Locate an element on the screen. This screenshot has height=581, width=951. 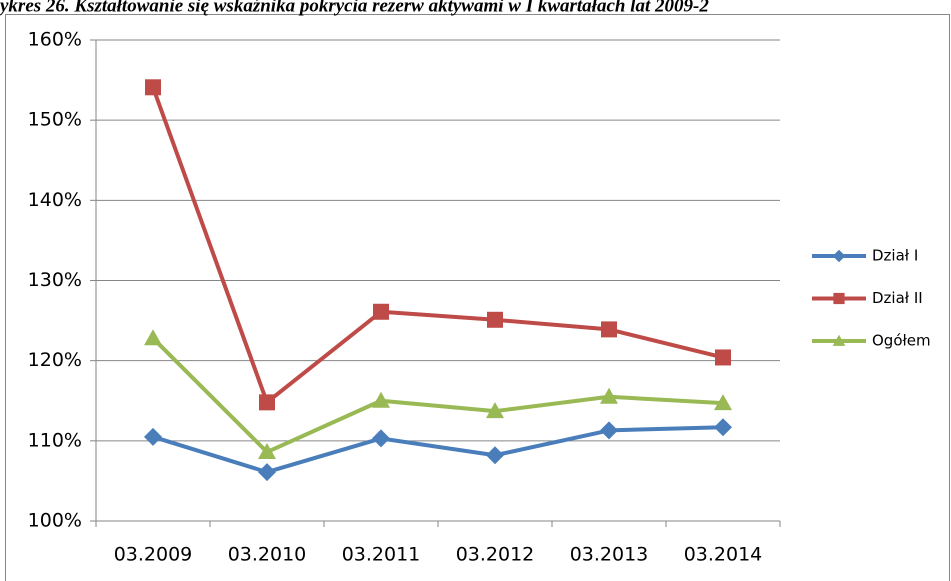
y-tick-label: 110% is located at coordinates (55, 440).